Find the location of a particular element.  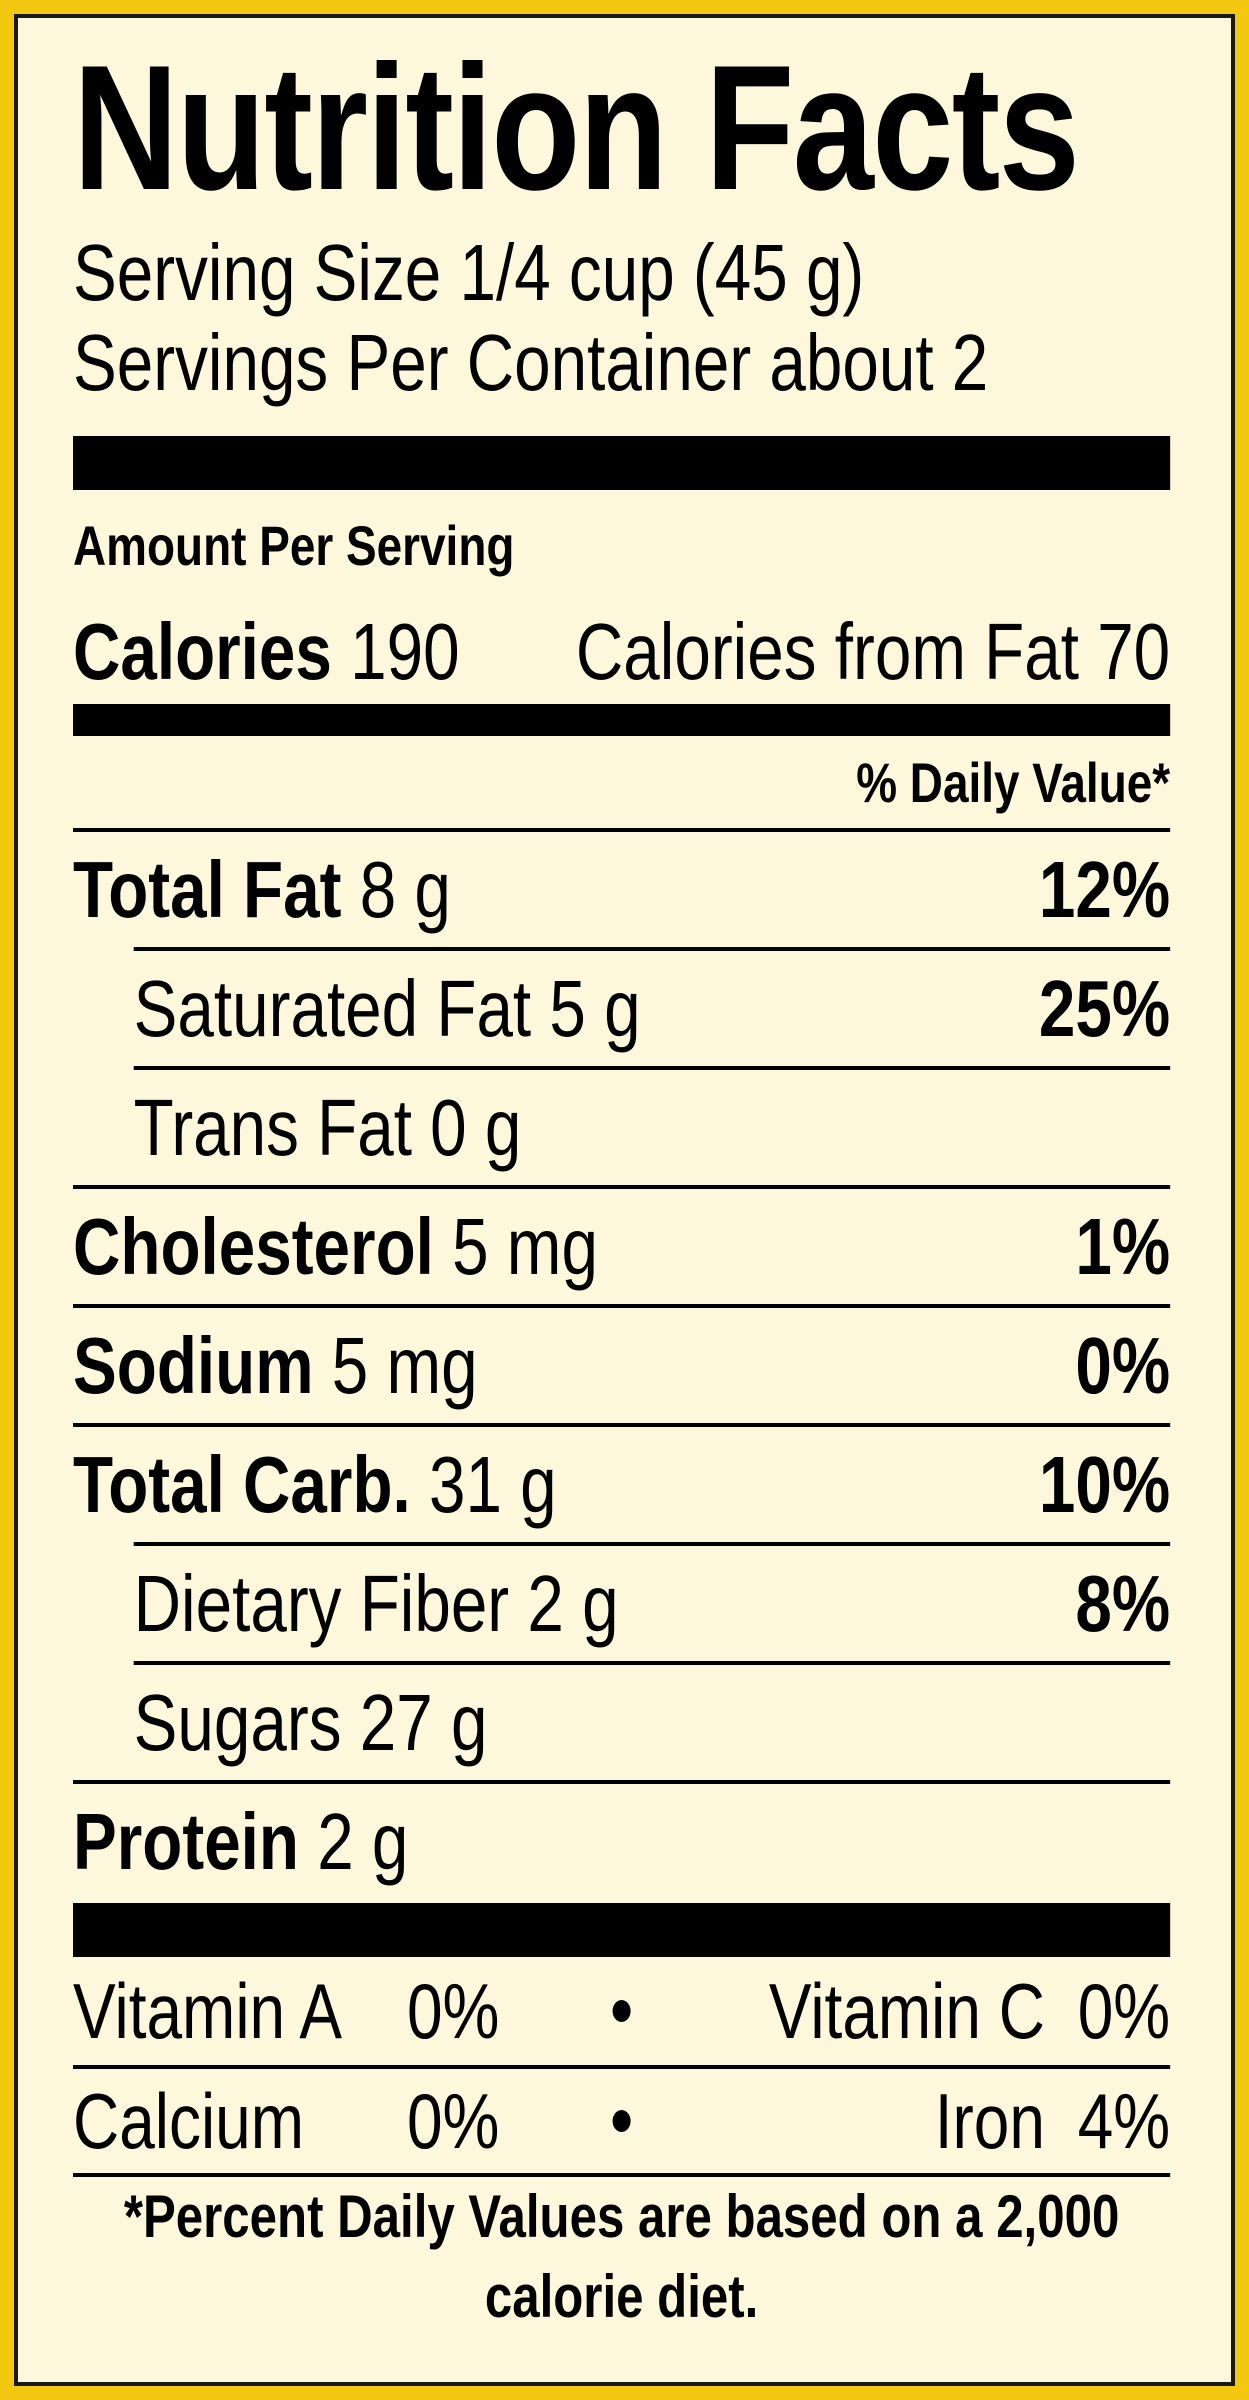

nutrient-row: Protein 2 g is located at coordinates (622, 1839).